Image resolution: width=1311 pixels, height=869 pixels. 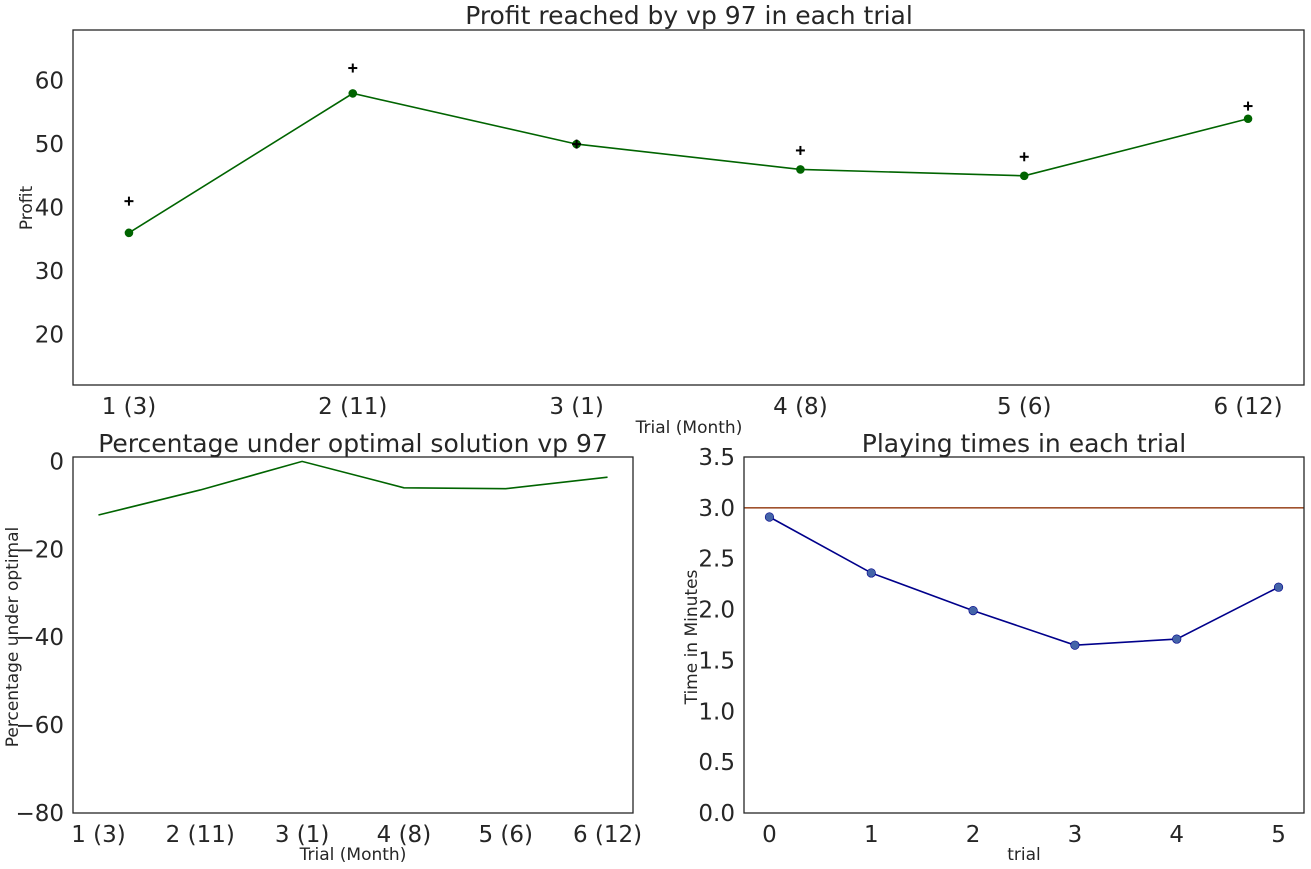 What do you see at coordinates (302, 835) in the screenshot?
I see `percentage-x-tick-2: 3 (1)` at bounding box center [302, 835].